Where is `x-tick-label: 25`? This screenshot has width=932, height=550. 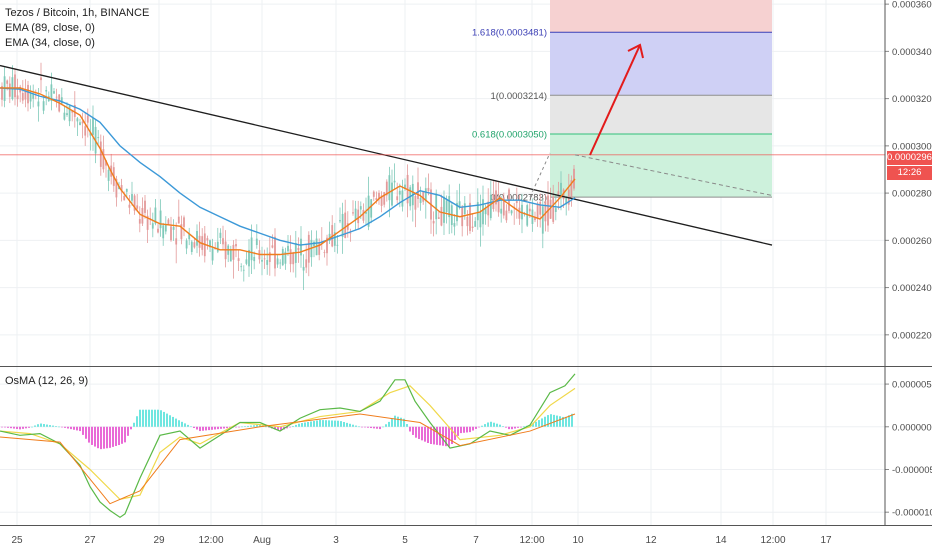 x-tick-label: 25 is located at coordinates (17, 540).